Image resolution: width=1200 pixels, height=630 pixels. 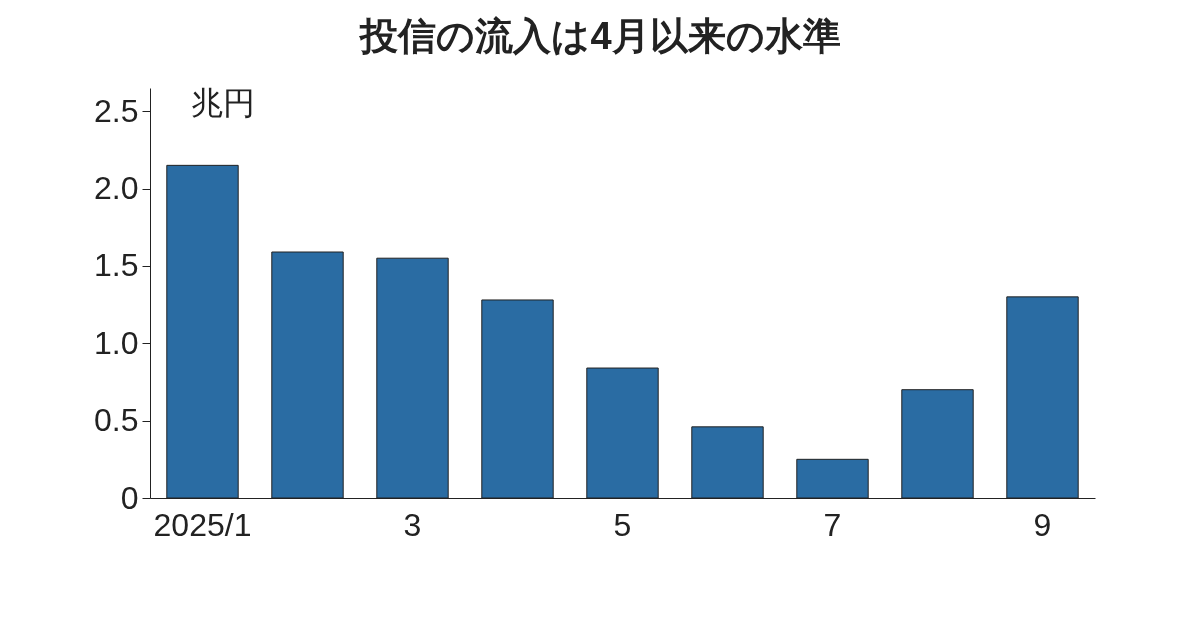 I want to click on x-tick-label: 5, so click(x=622, y=524).